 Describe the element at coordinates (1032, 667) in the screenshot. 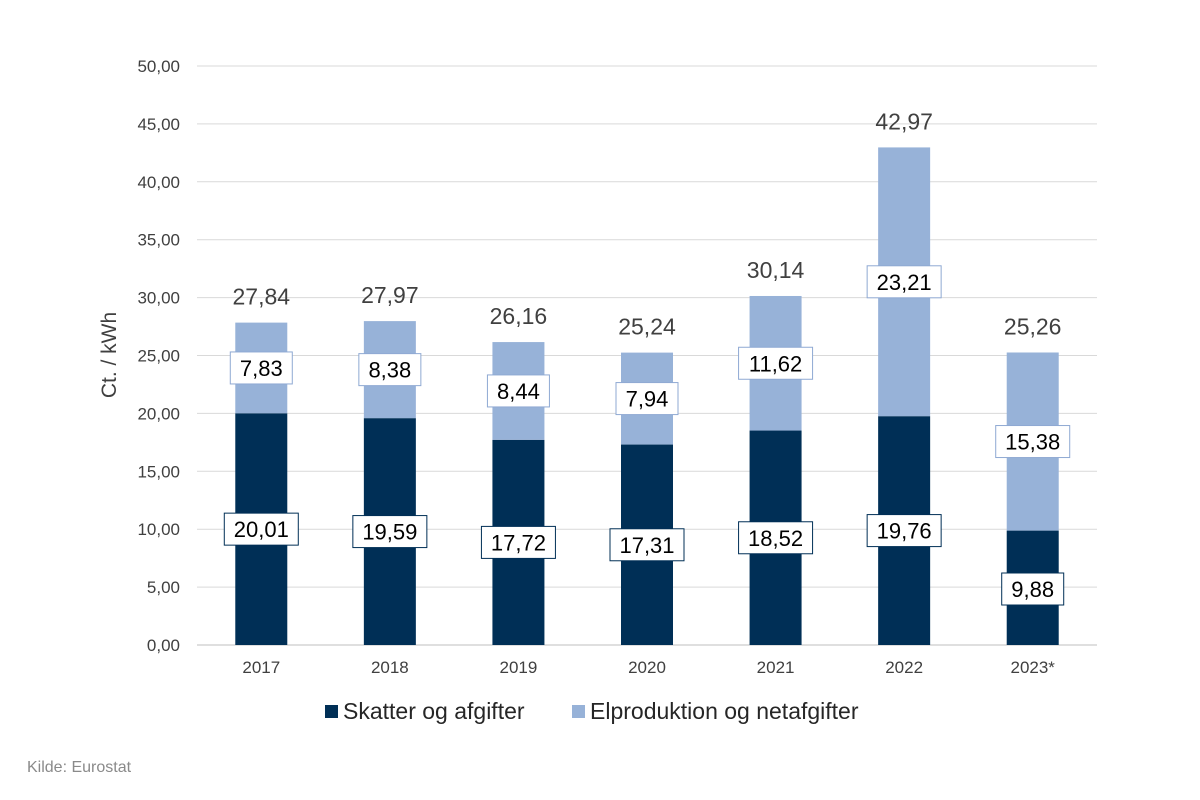

I see `x-tick-label: 2023*` at that location.